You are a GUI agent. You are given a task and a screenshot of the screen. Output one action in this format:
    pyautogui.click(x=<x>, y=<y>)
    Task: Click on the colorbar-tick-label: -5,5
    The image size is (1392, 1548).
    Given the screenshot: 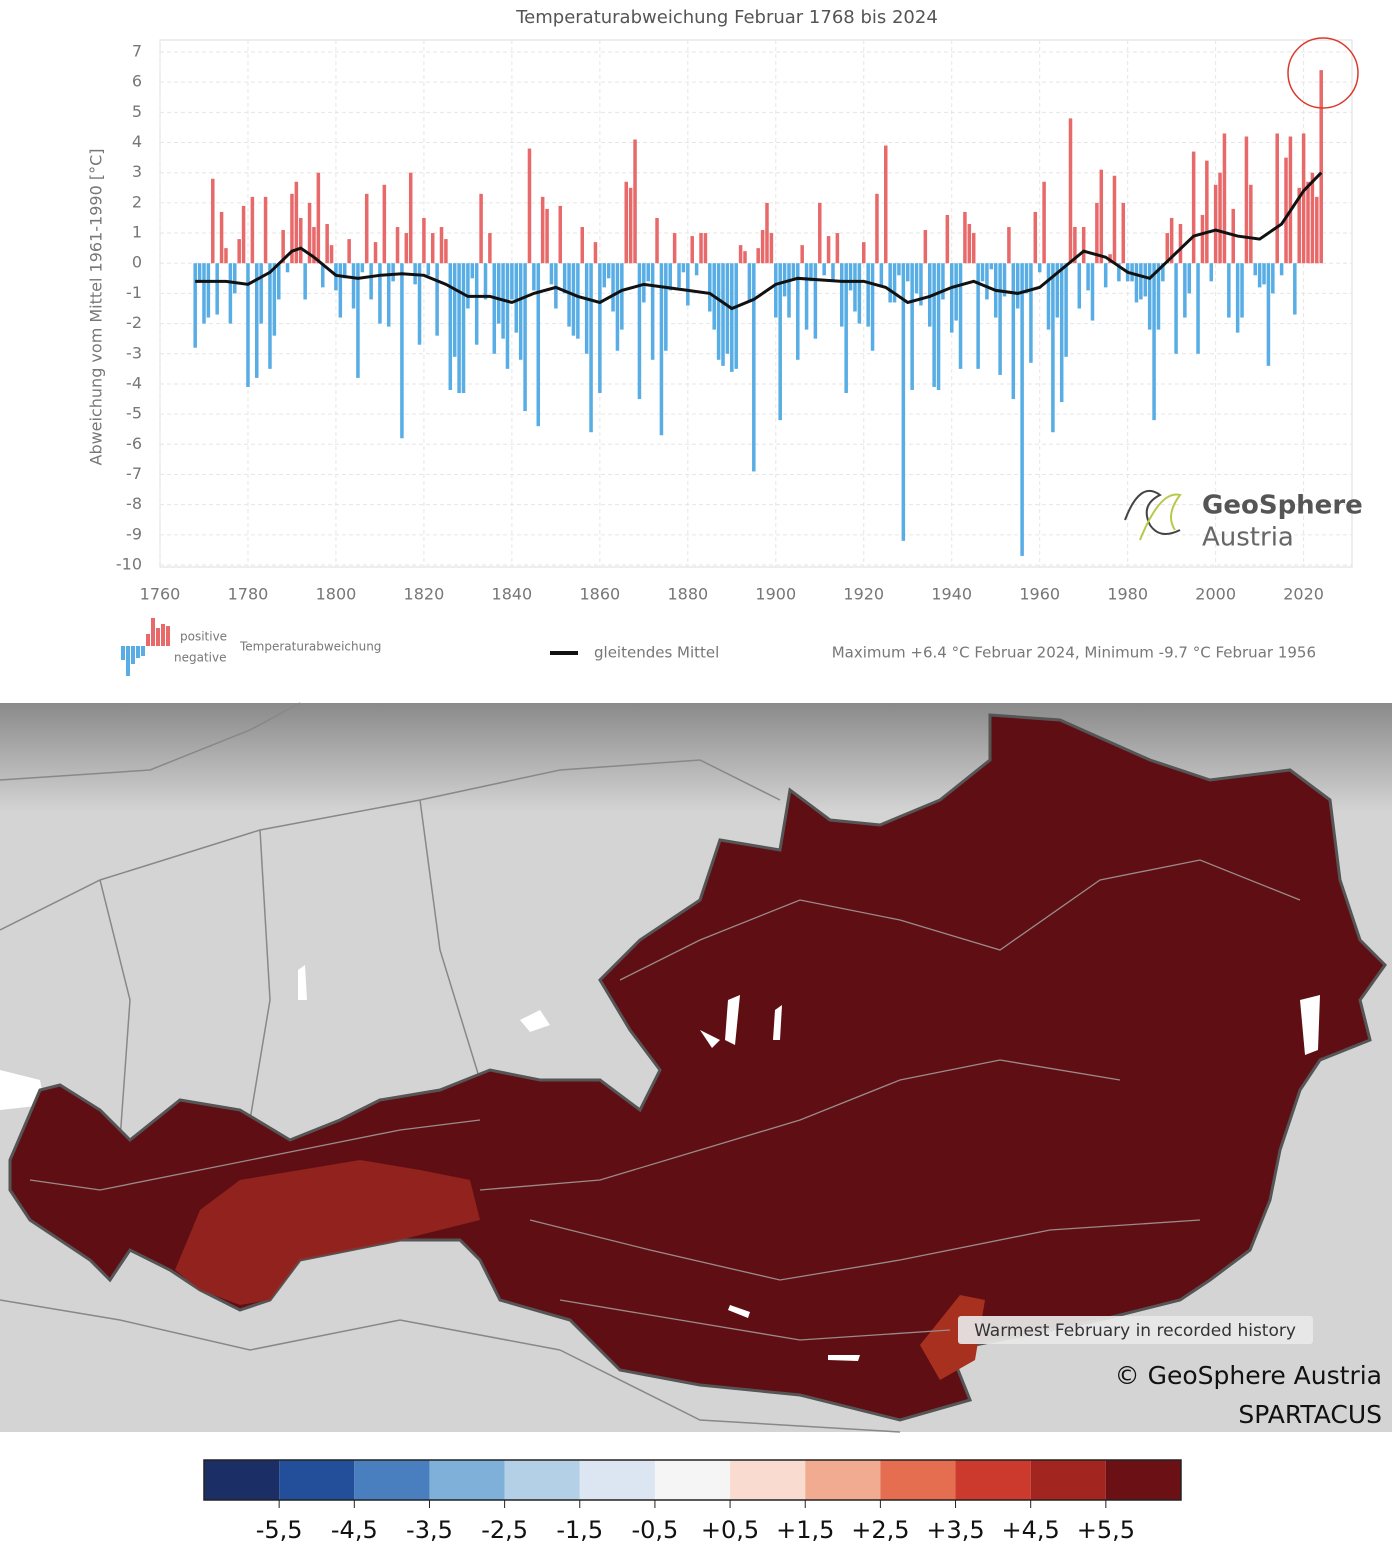 What is the action you would take?
    pyautogui.click(x=279, y=1530)
    